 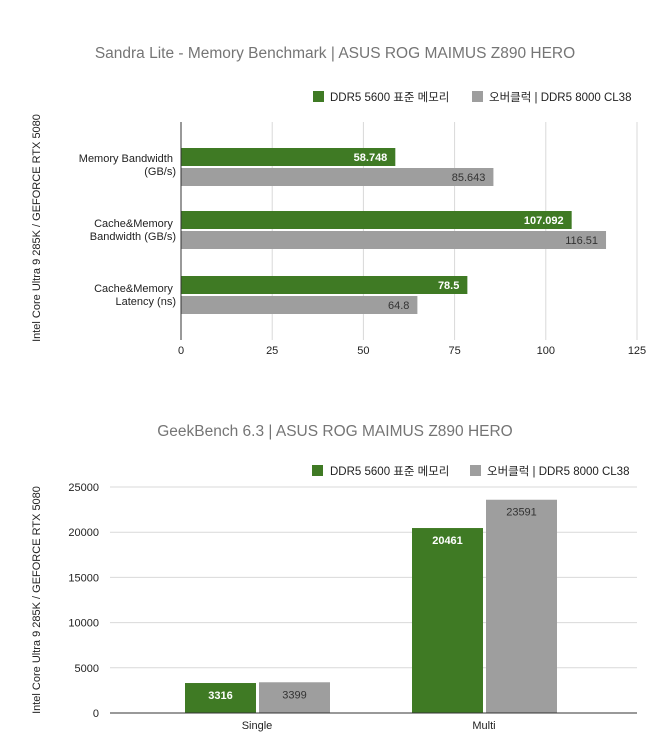 I want to click on chart2-bar-s0-c1, so click(x=447, y=620).